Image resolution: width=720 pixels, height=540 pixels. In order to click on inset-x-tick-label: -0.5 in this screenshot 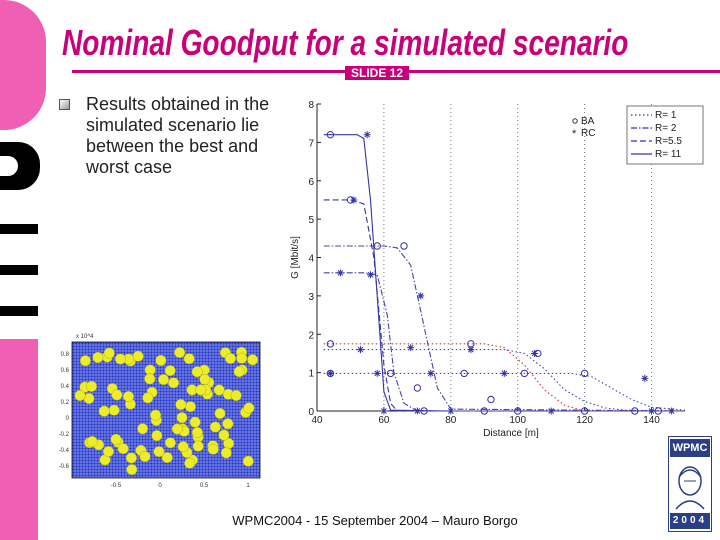, I will do `click(116, 486)`.